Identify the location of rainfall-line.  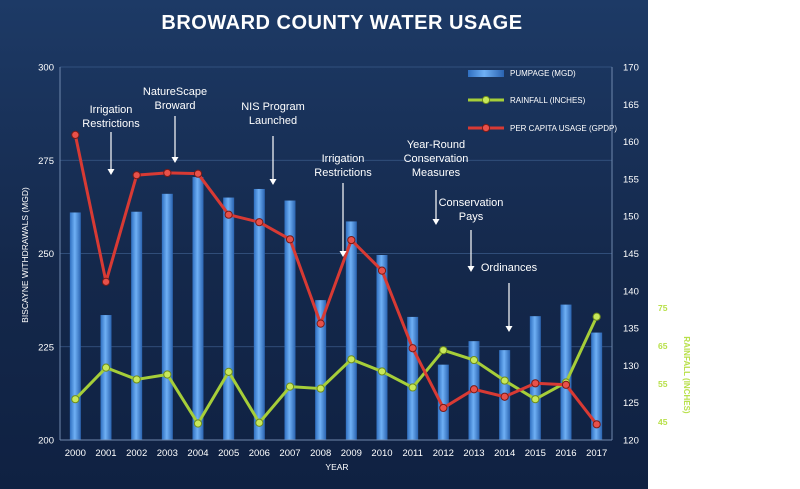
(336, 371).